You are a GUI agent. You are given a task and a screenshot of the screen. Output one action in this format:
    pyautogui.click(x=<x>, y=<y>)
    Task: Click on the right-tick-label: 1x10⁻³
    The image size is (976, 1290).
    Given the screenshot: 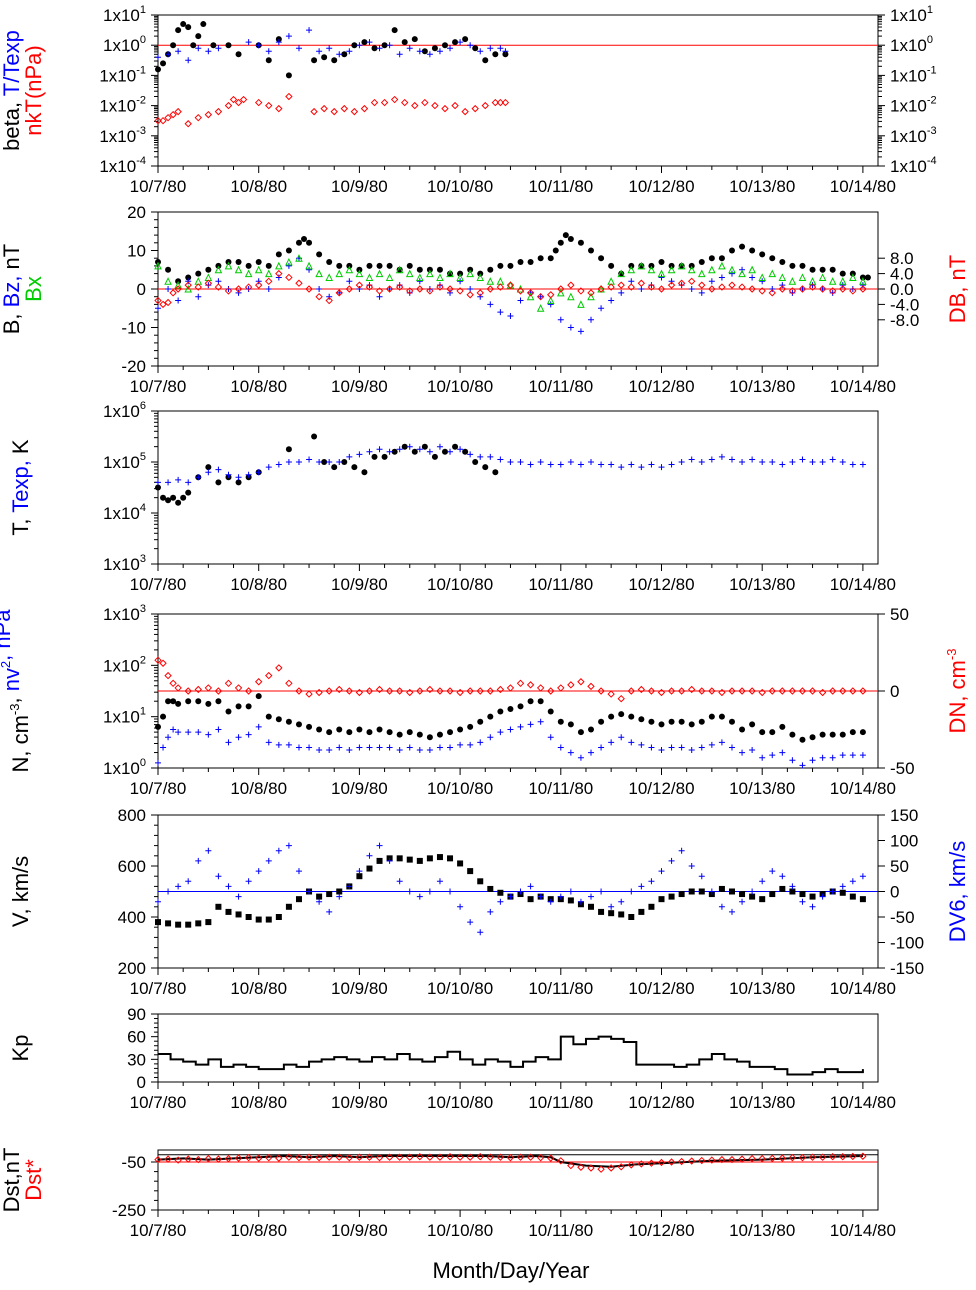 What is the action you would take?
    pyautogui.click(x=913, y=135)
    